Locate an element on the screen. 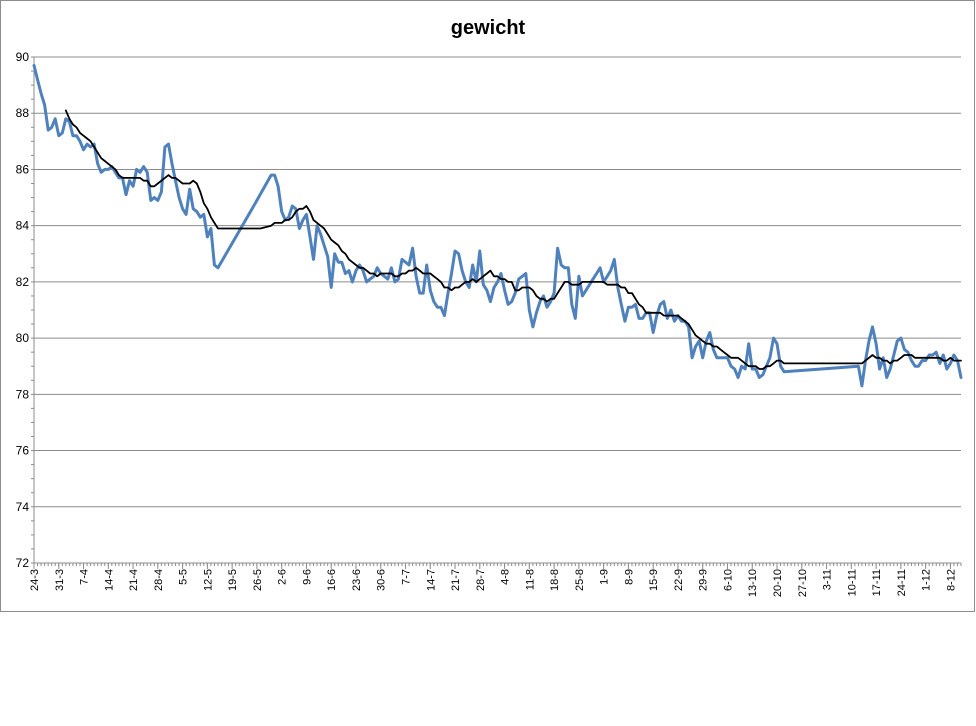 Image resolution: width=976 pixels, height=726 pixels. y-tick-label-80: 80 is located at coordinates (23, 338).